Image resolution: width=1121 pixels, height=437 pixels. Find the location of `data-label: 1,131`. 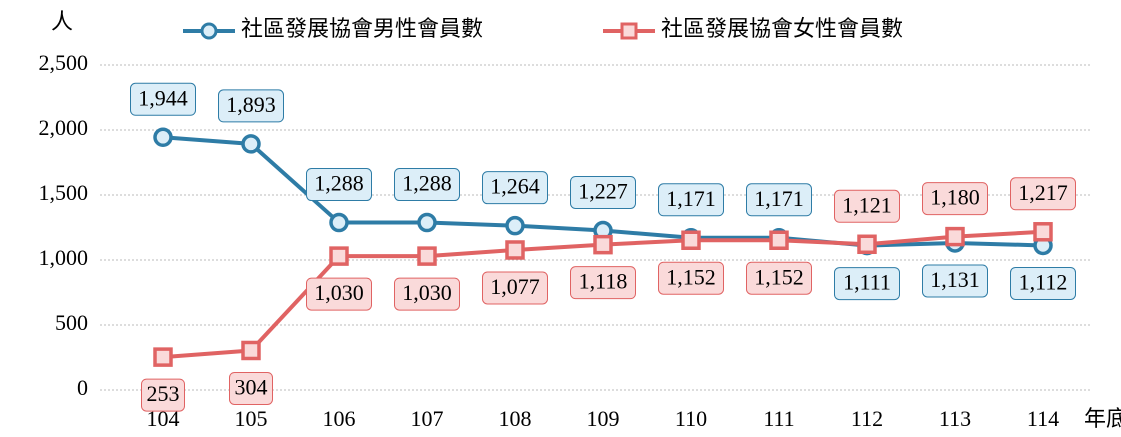

data-label: 1,131 is located at coordinates (955, 279).